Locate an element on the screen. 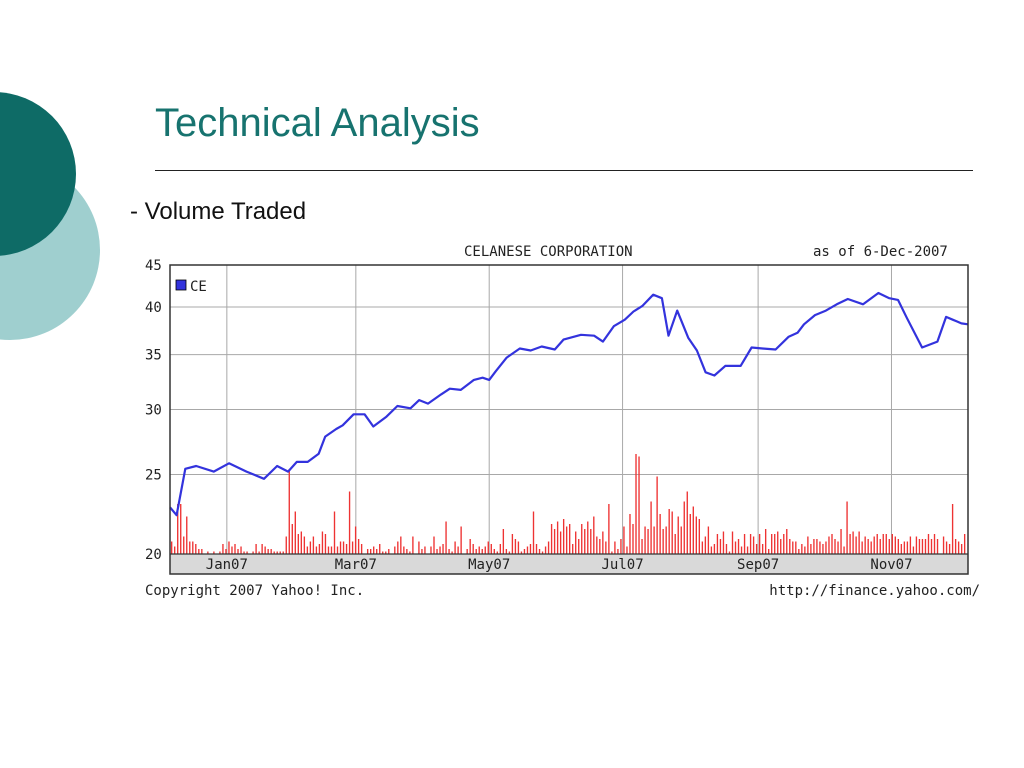  bullet-text: - Volume Traded is located at coordinates (218, 211).